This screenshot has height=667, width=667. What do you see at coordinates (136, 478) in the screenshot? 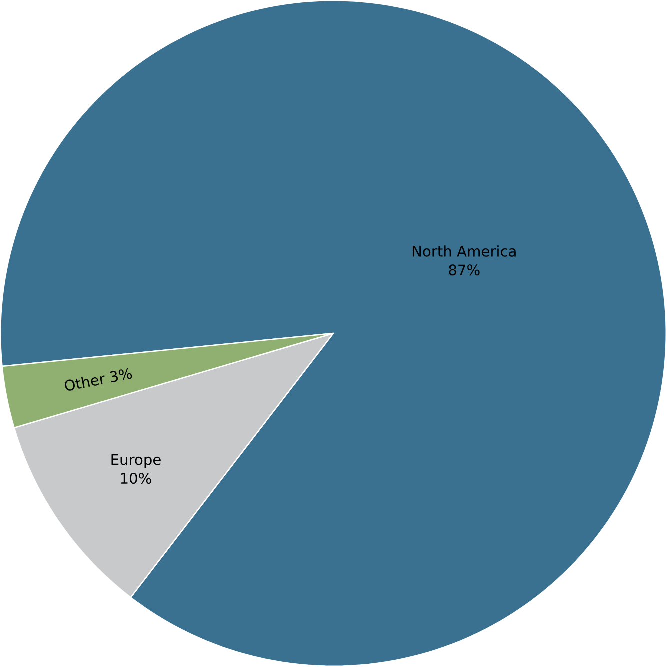
I see `data-label: 10%` at bounding box center [136, 478].